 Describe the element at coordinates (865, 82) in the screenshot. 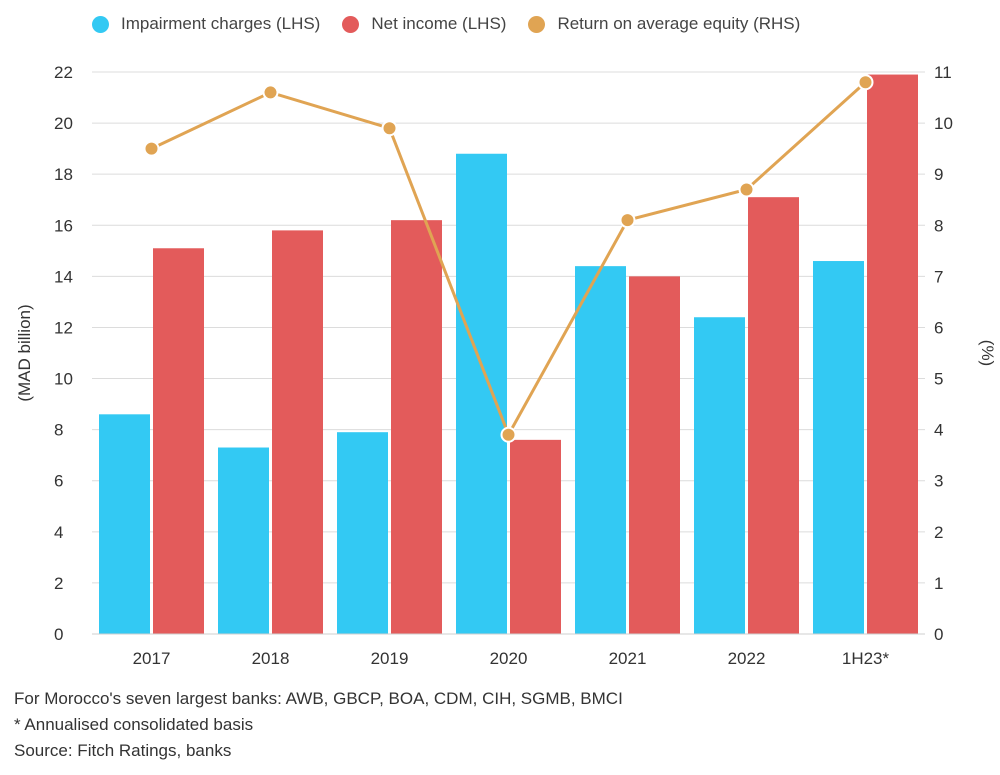

I see `point-roae-1H23` at that location.